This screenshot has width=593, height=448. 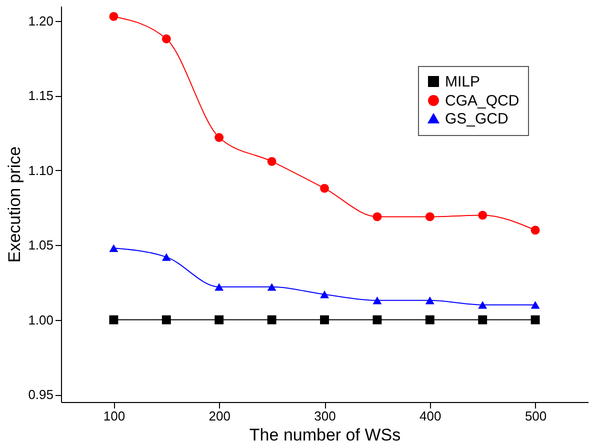 I want to click on y-tick-label: 1.05, so click(x=41, y=245).